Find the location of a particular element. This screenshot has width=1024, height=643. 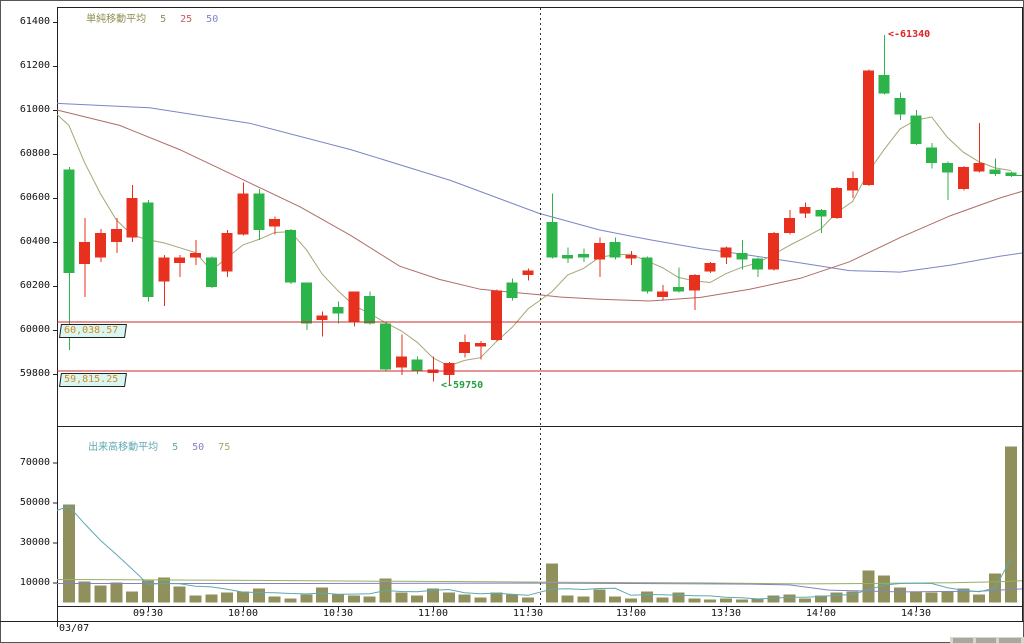

time-tick-label: 14:00 is located at coordinates (821, 613).